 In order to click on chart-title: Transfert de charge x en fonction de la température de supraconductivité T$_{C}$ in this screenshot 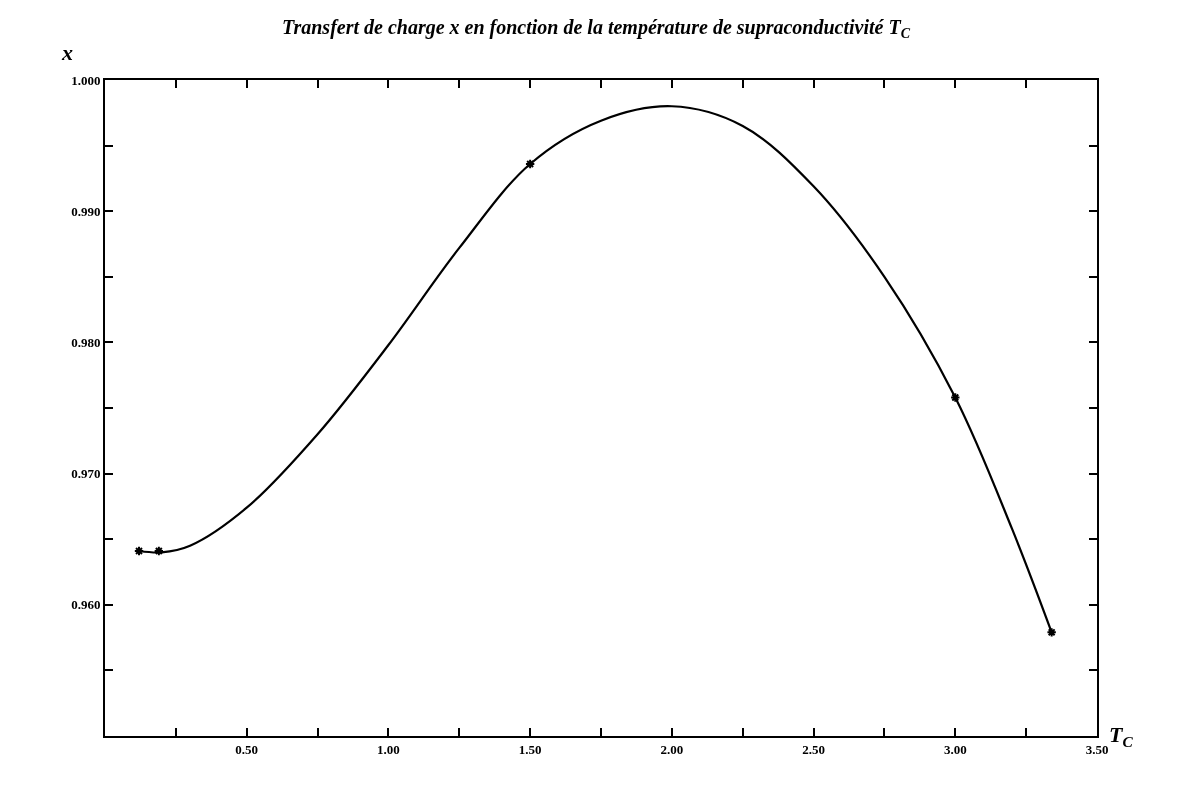, I will do `click(596, 28)`.